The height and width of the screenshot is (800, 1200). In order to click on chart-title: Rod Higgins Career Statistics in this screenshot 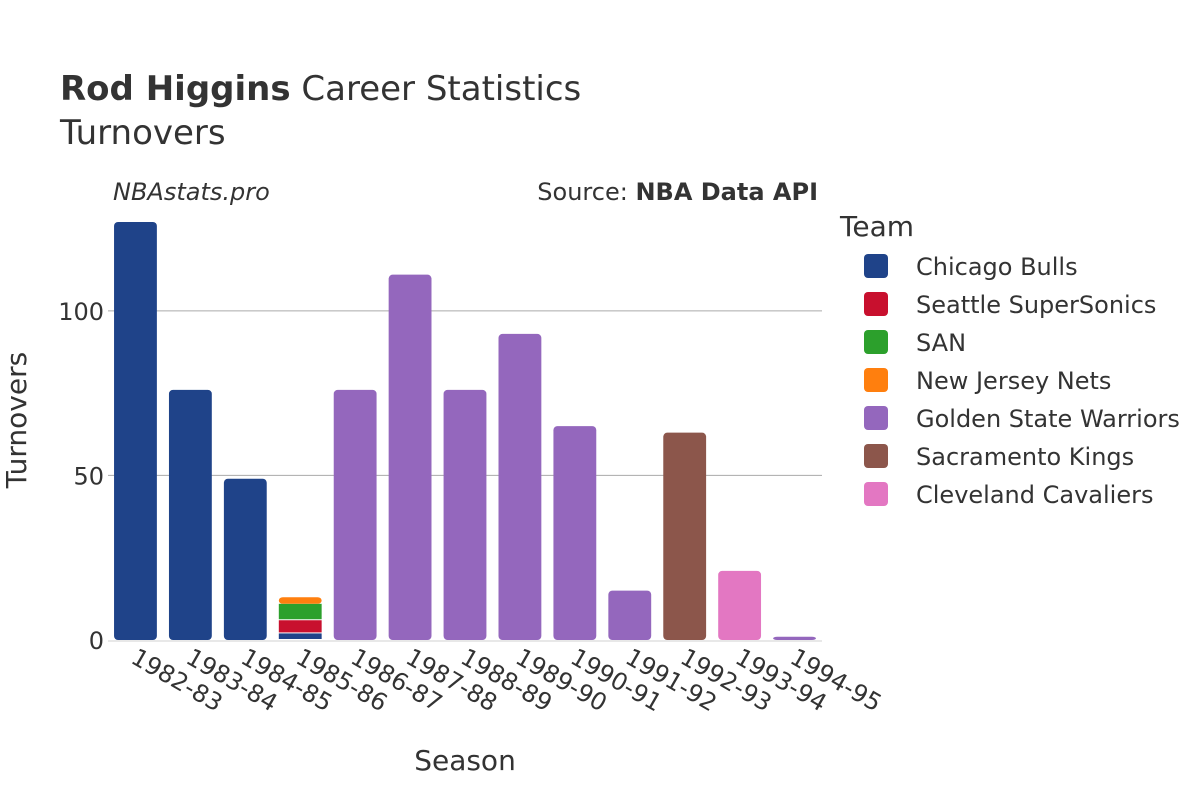, I will do `click(320, 89)`.